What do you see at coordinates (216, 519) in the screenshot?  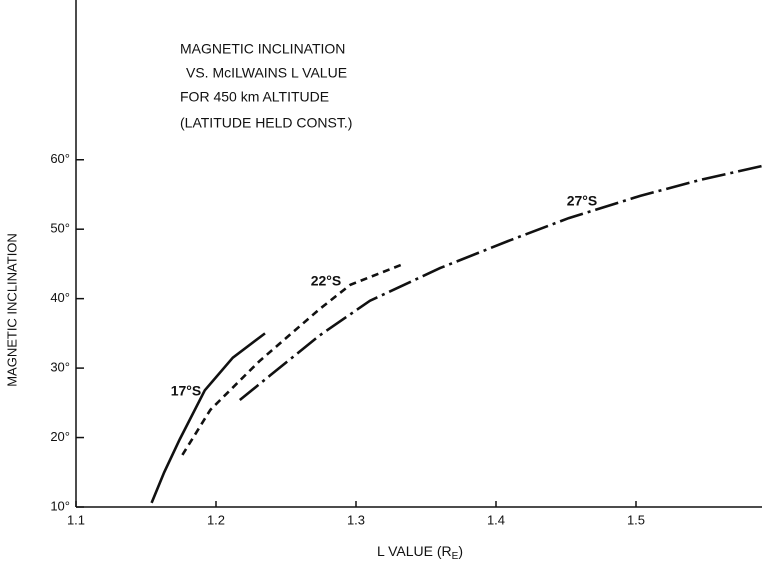 I see `x-tick-label: 1.2` at bounding box center [216, 519].